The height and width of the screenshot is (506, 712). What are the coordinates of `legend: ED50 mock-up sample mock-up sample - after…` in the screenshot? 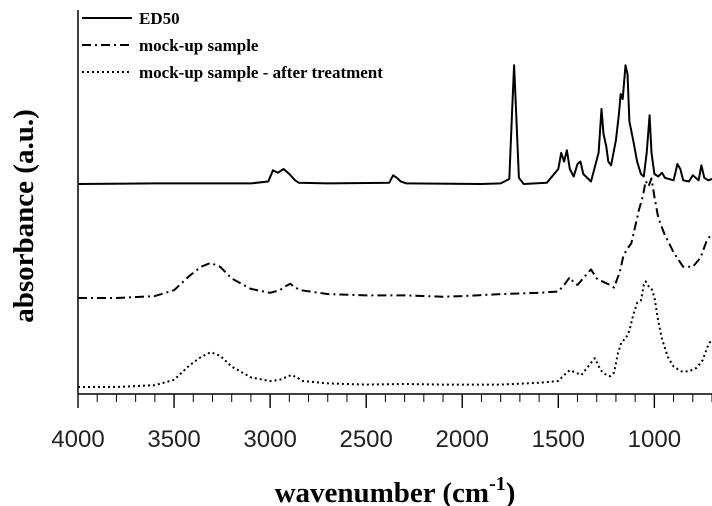 It's located at (232, 45).